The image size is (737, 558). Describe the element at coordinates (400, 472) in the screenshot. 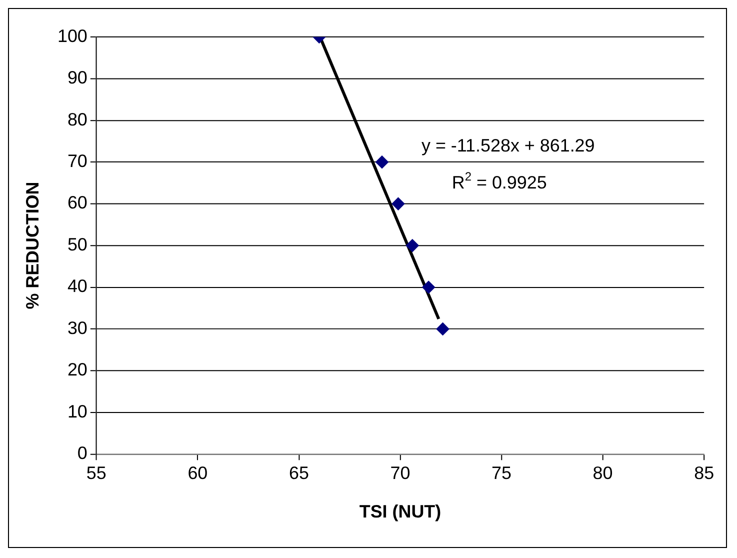

I see `x-tick-label: 70` at that location.